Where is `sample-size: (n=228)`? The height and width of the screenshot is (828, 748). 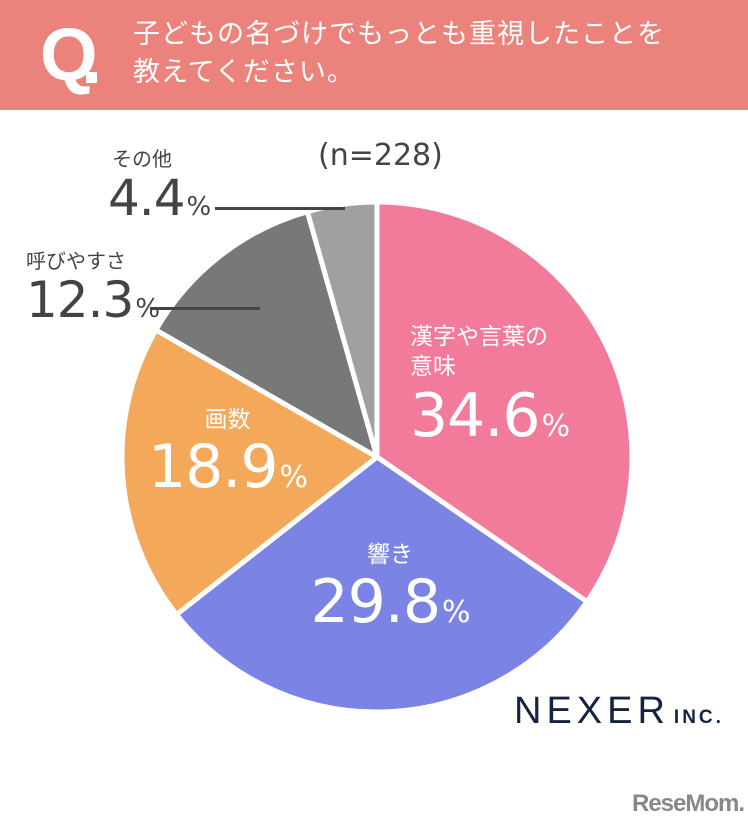
sample-size: (n=228) is located at coordinates (380, 155).